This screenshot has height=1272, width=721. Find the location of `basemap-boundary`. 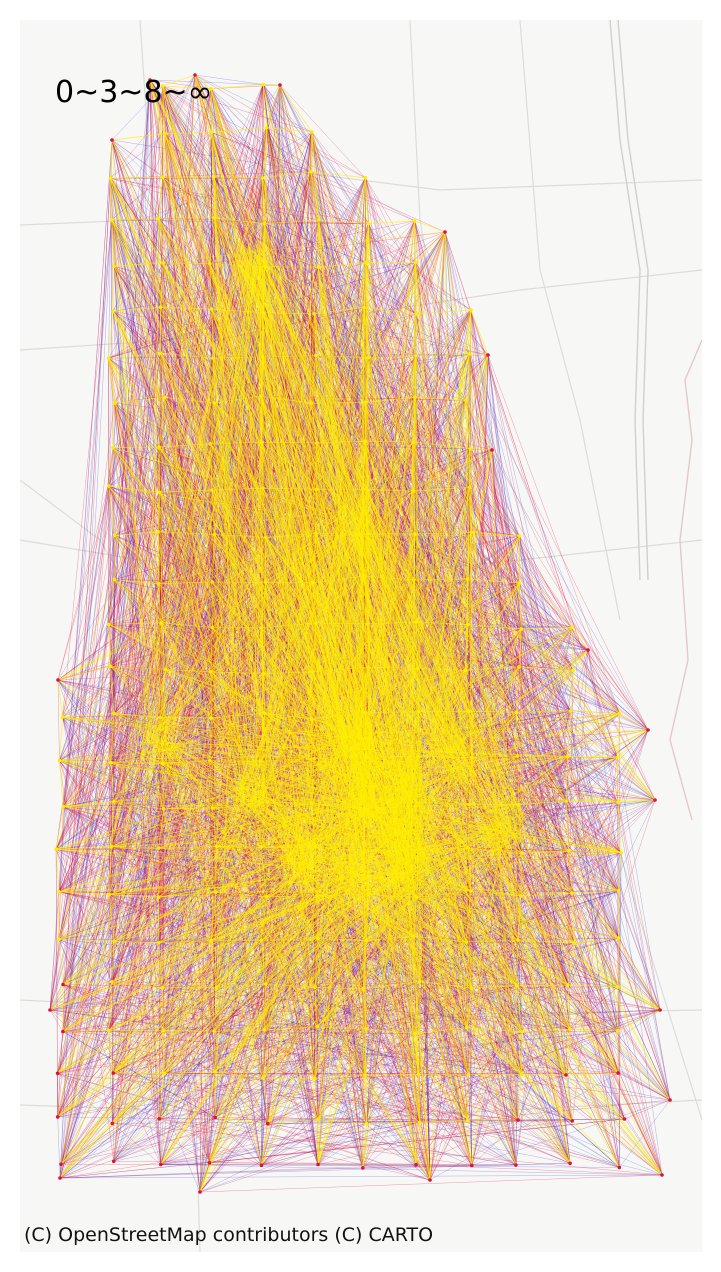

basemap-boundary is located at coordinates (685, 580).